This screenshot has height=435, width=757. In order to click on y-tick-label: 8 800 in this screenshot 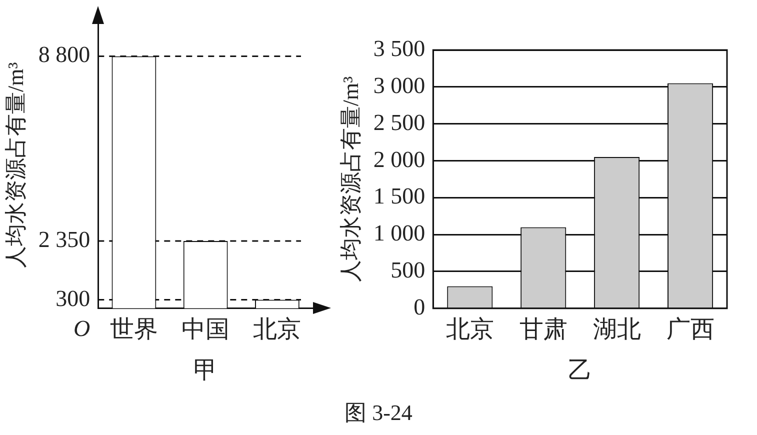, I will do `click(64, 55)`.